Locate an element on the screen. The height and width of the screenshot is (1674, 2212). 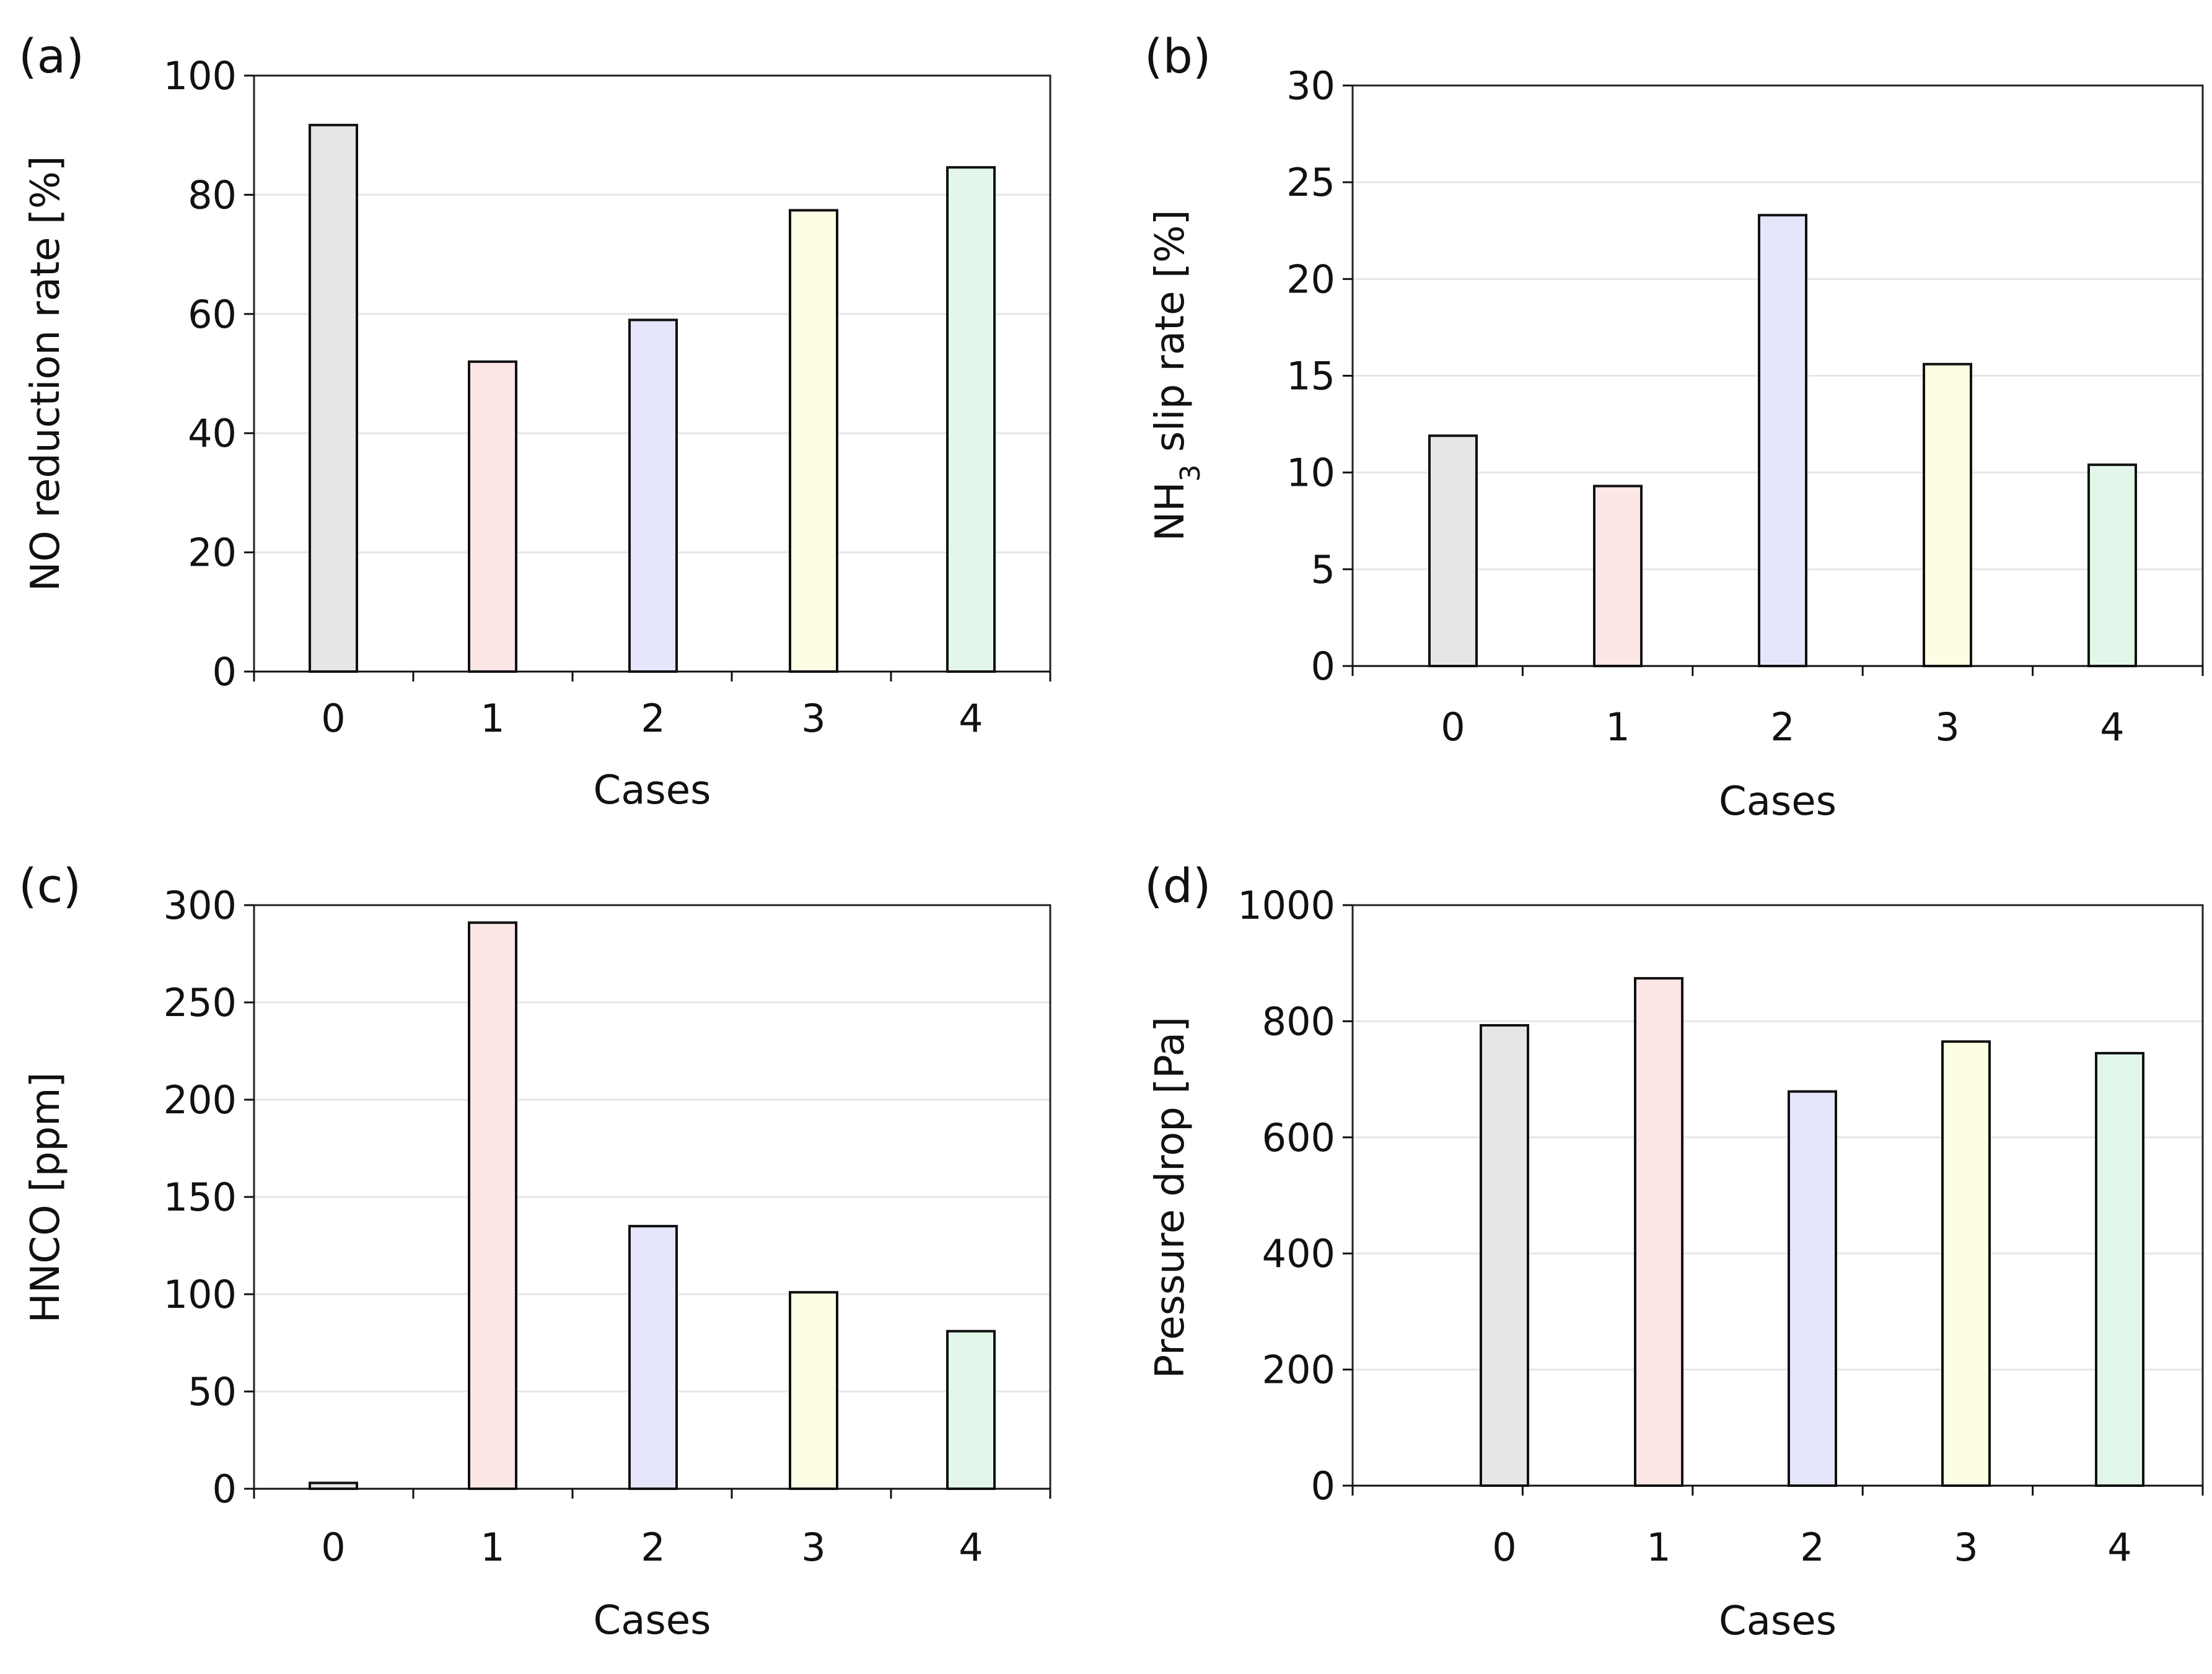
y-axis-title: NO reduction rate [%] is located at coordinates (46, 373).